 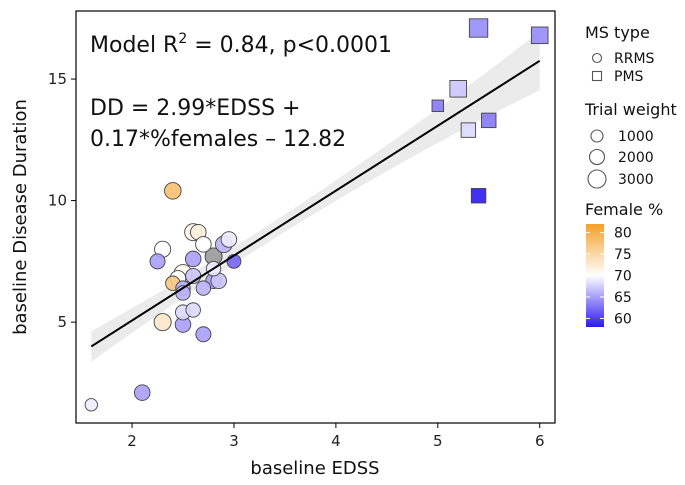 What do you see at coordinates (57, 201) in the screenshot?
I see `y-tick-label: 10` at bounding box center [57, 201].